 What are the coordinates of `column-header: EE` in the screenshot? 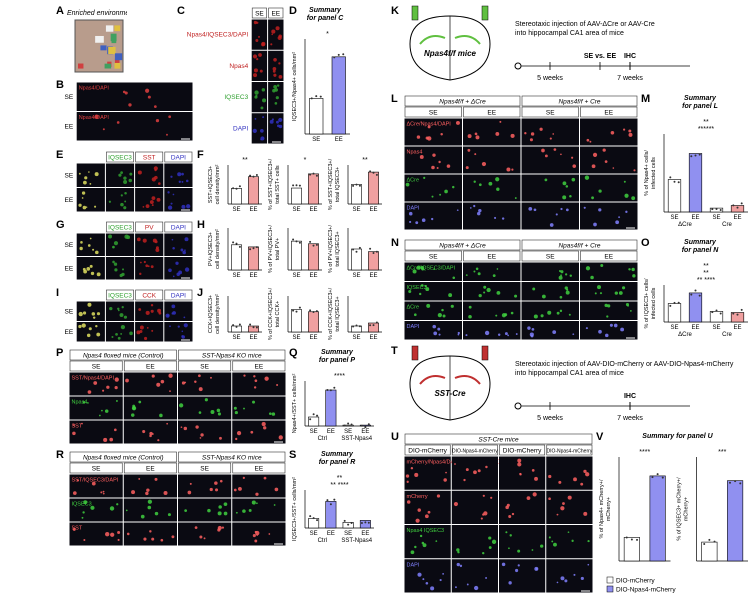 It's located at (150, 367).